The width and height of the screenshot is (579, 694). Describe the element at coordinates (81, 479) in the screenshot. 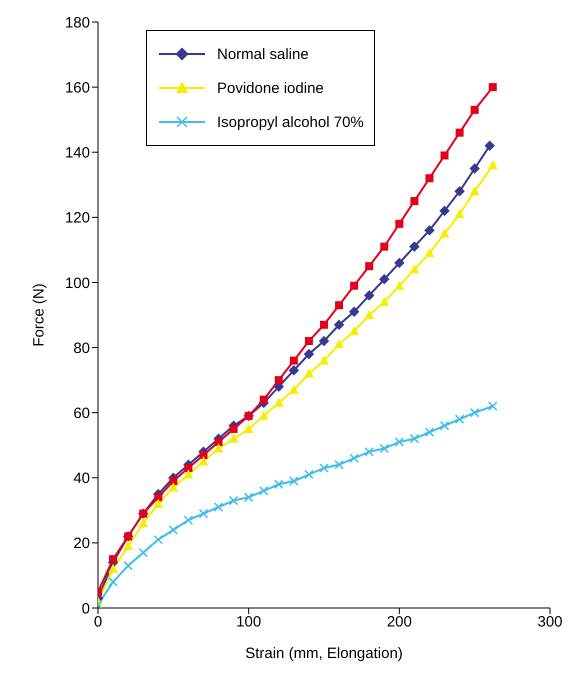

I see `y-tick-label: 40` at that location.